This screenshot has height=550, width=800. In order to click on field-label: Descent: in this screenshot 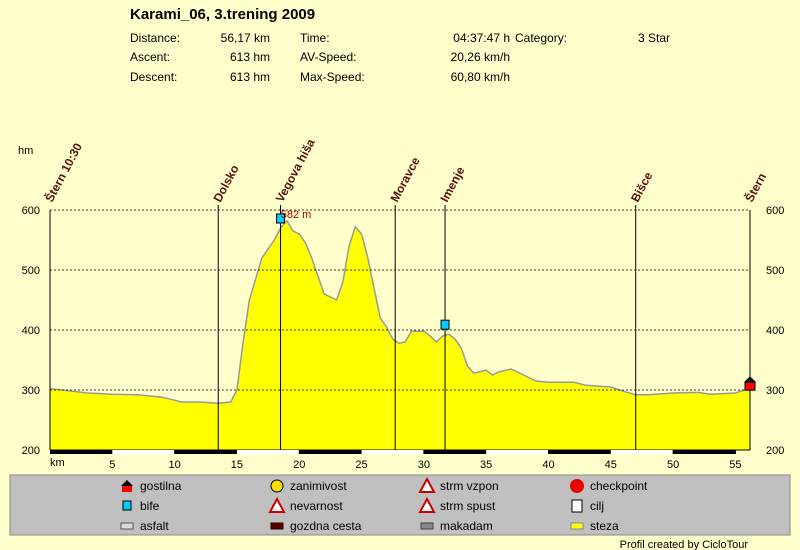, I will do `click(154, 77)`.